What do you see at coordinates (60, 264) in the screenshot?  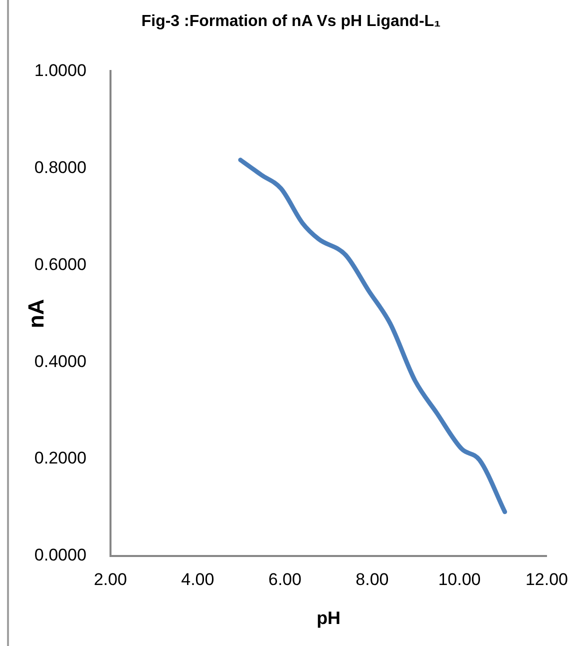 I see `y-tick-label: 0.6000` at bounding box center [60, 264].